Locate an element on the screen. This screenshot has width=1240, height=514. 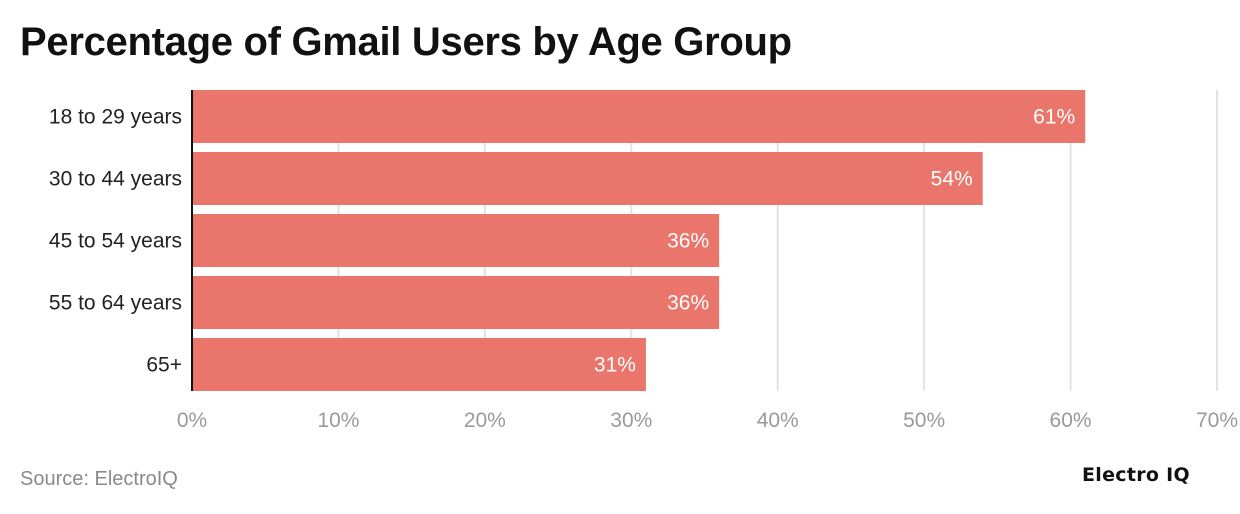
data-label: 61% is located at coordinates (1054, 117).